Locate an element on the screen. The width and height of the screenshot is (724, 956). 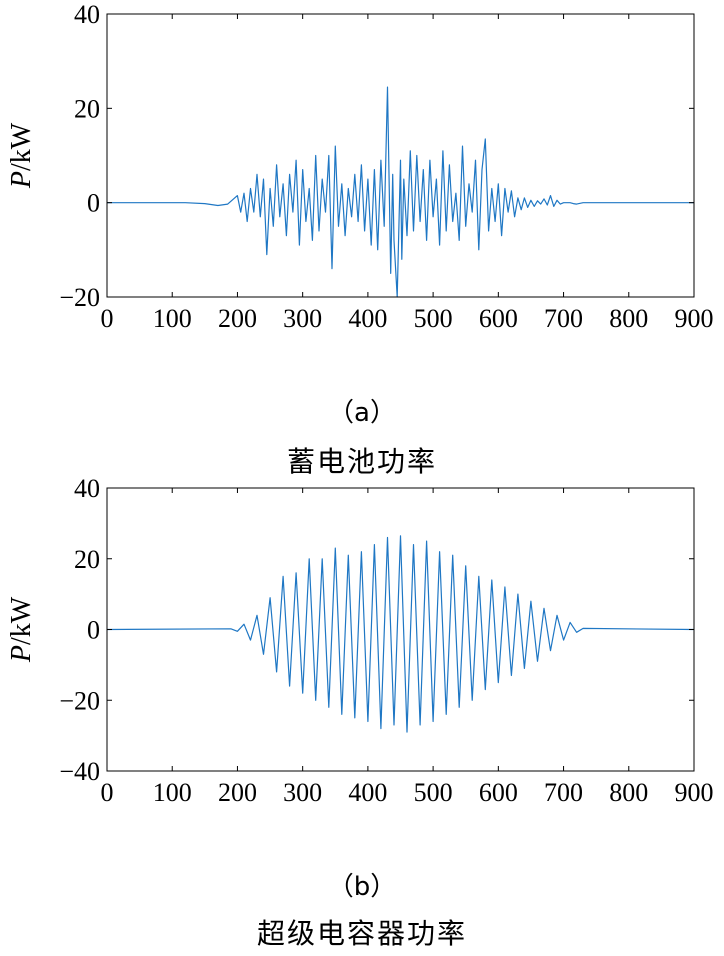
y-tick-label: −40 is located at coordinates (79, 771).